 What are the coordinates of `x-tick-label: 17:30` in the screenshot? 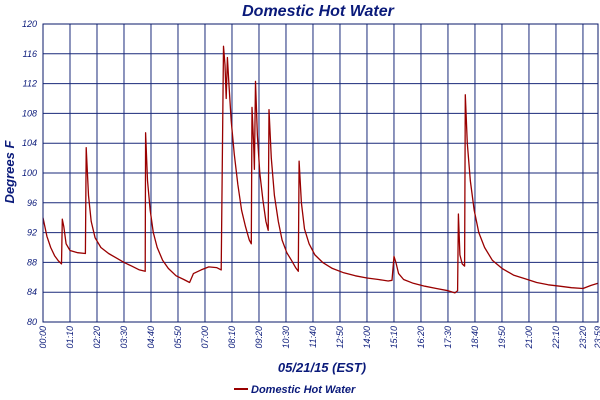 It's located at (448, 337).